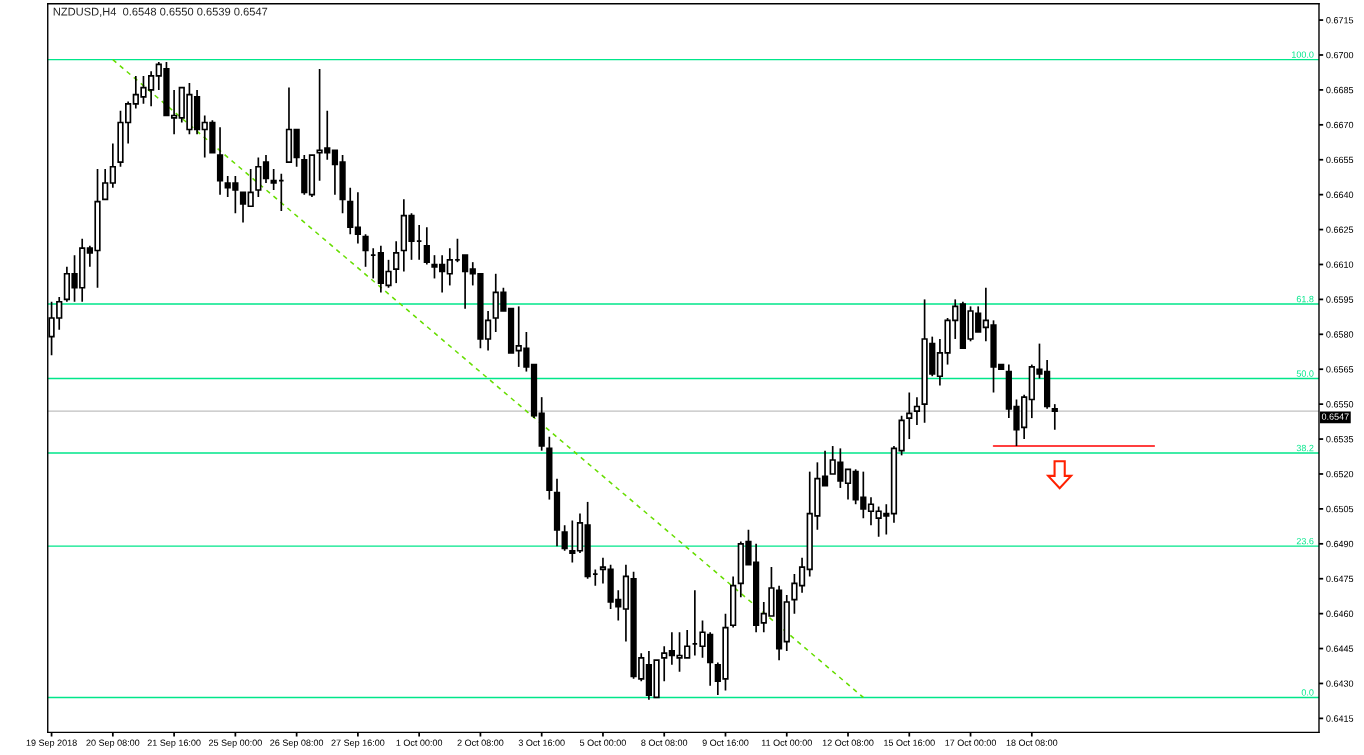 The width and height of the screenshot is (1364, 755). Describe the element at coordinates (909, 742) in the screenshot. I see `x-tick-label: 15 Oct 16:00` at that location.